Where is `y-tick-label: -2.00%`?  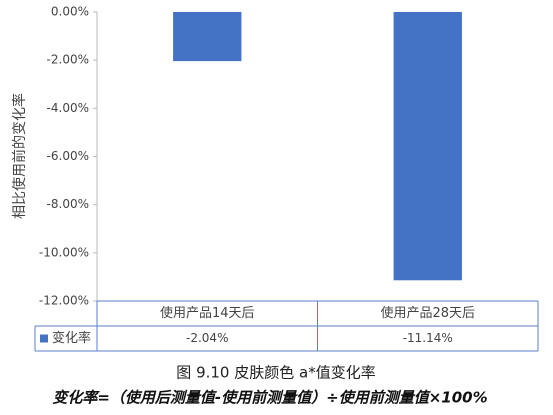 y-tick-label: -2.00% is located at coordinates (68, 60).